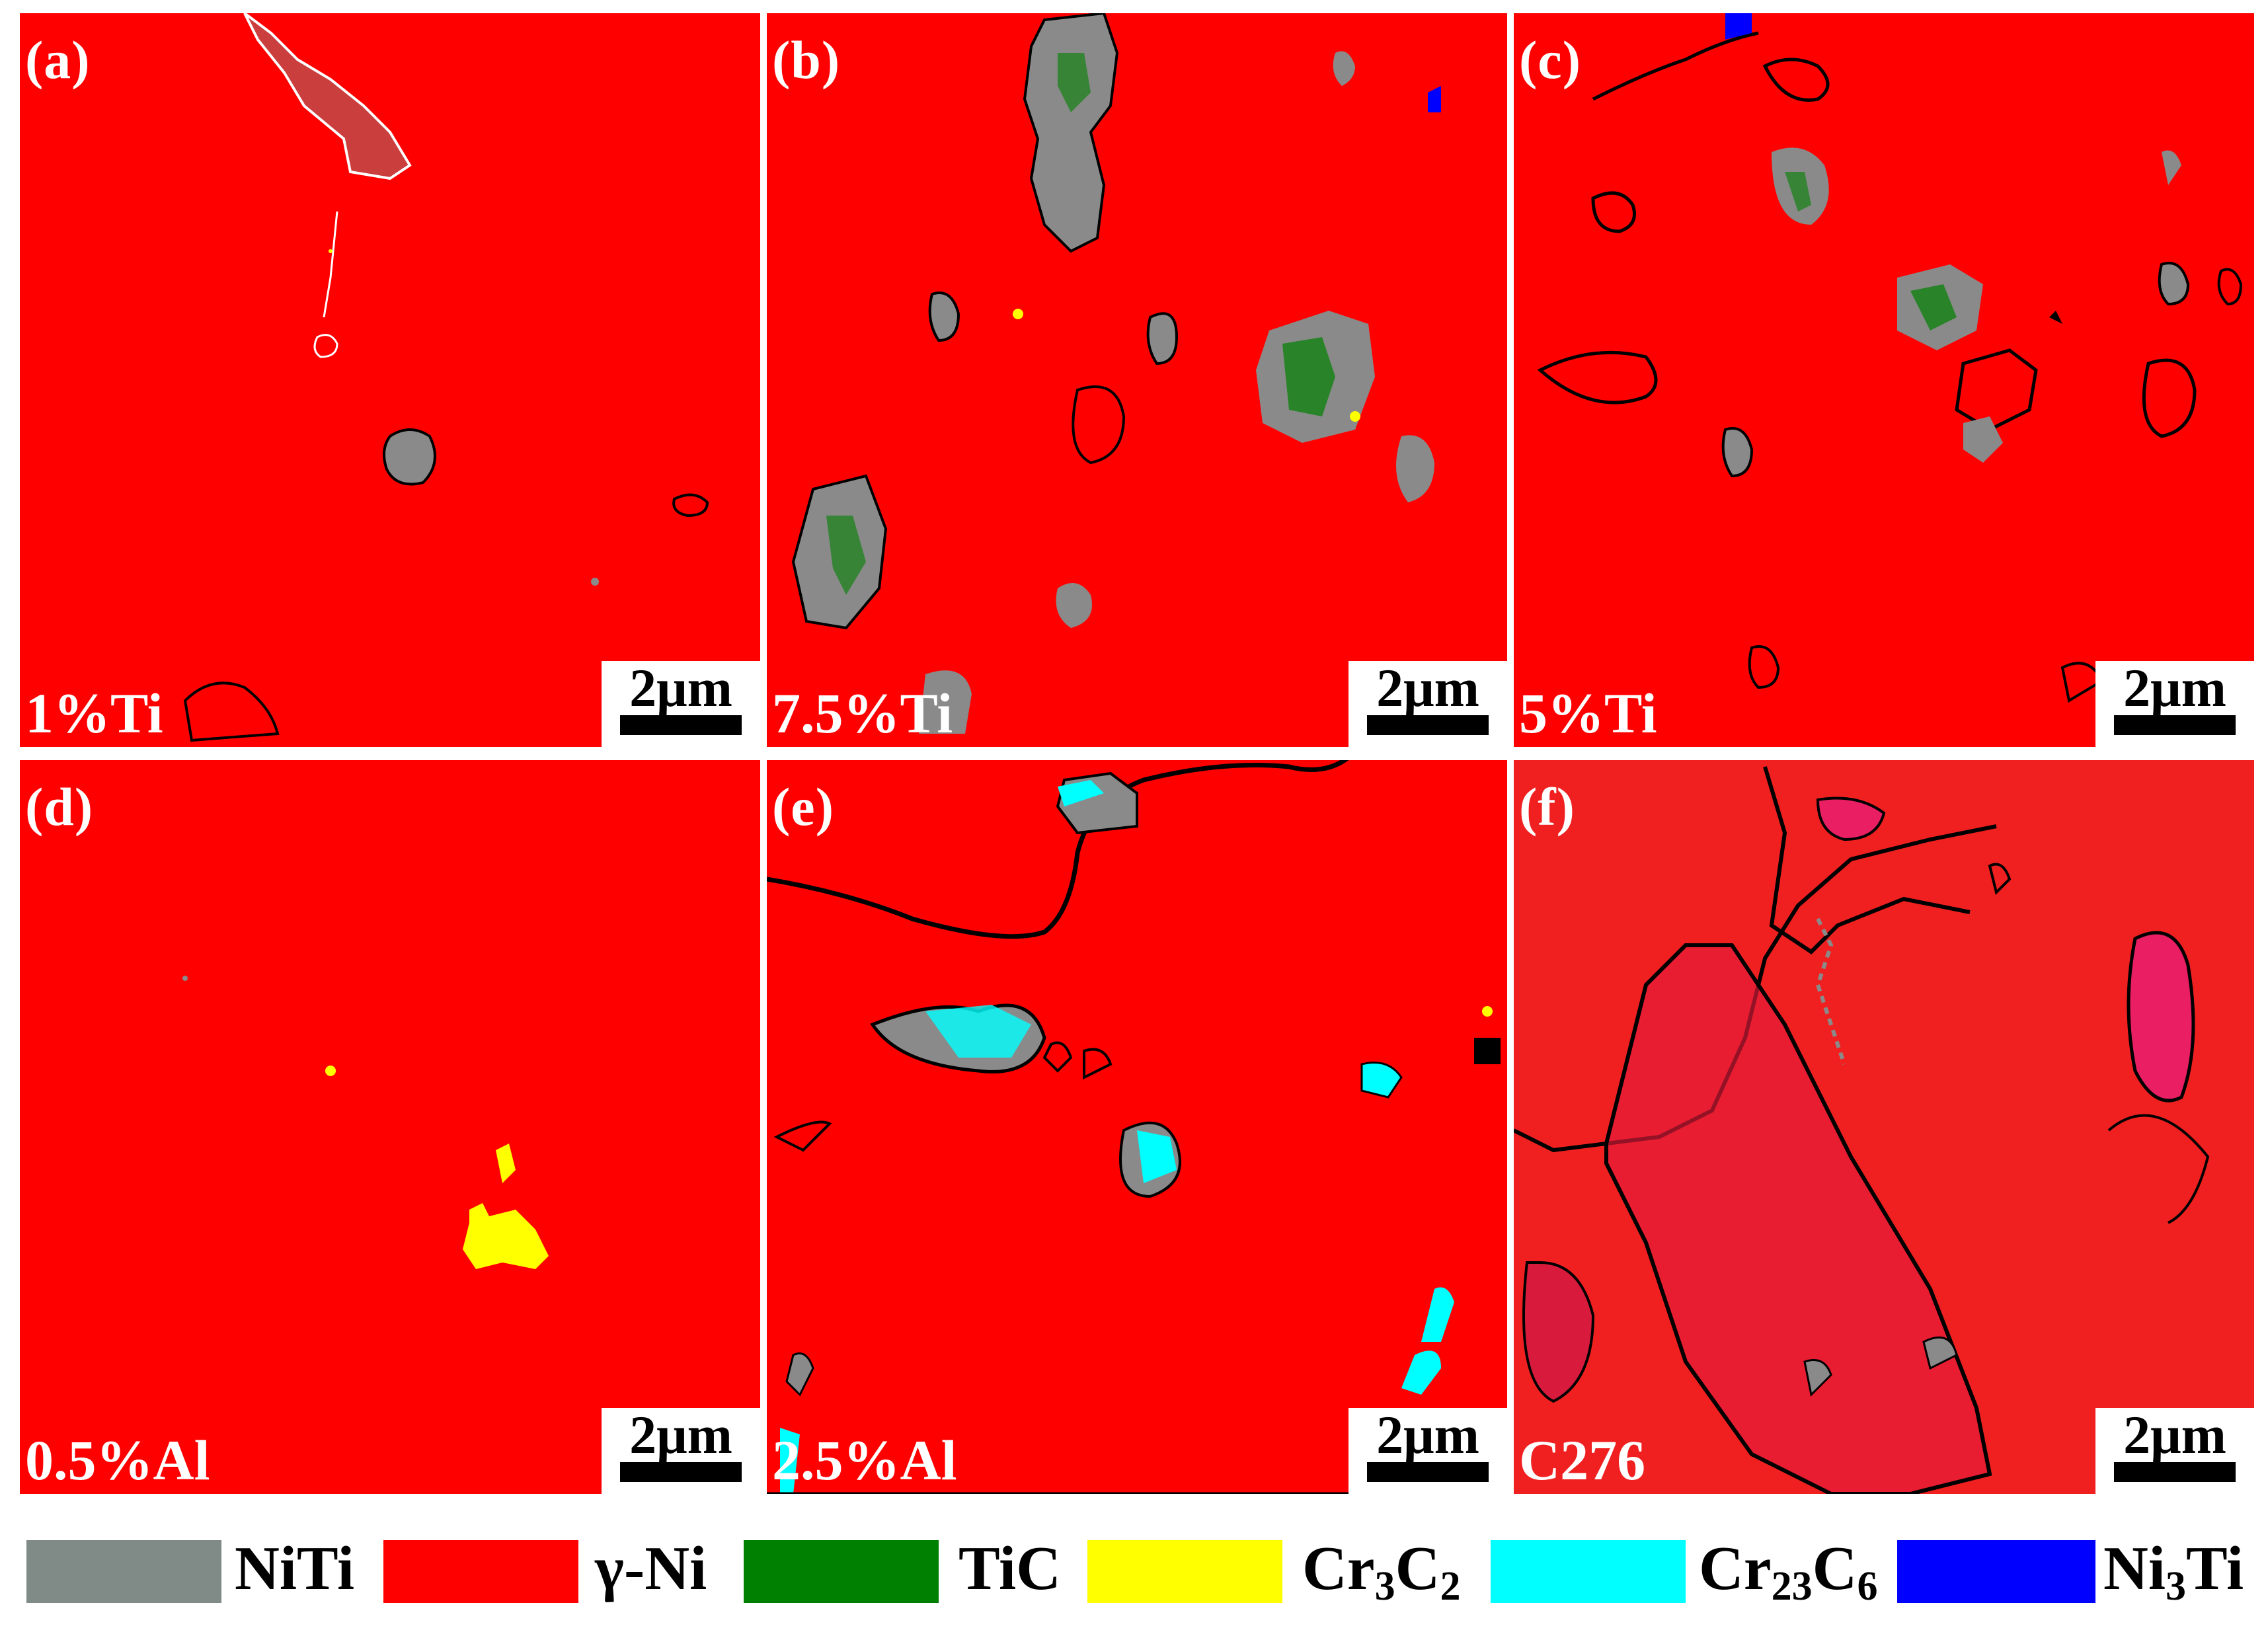  I want to click on composition-label: C276, so click(1582, 1460).